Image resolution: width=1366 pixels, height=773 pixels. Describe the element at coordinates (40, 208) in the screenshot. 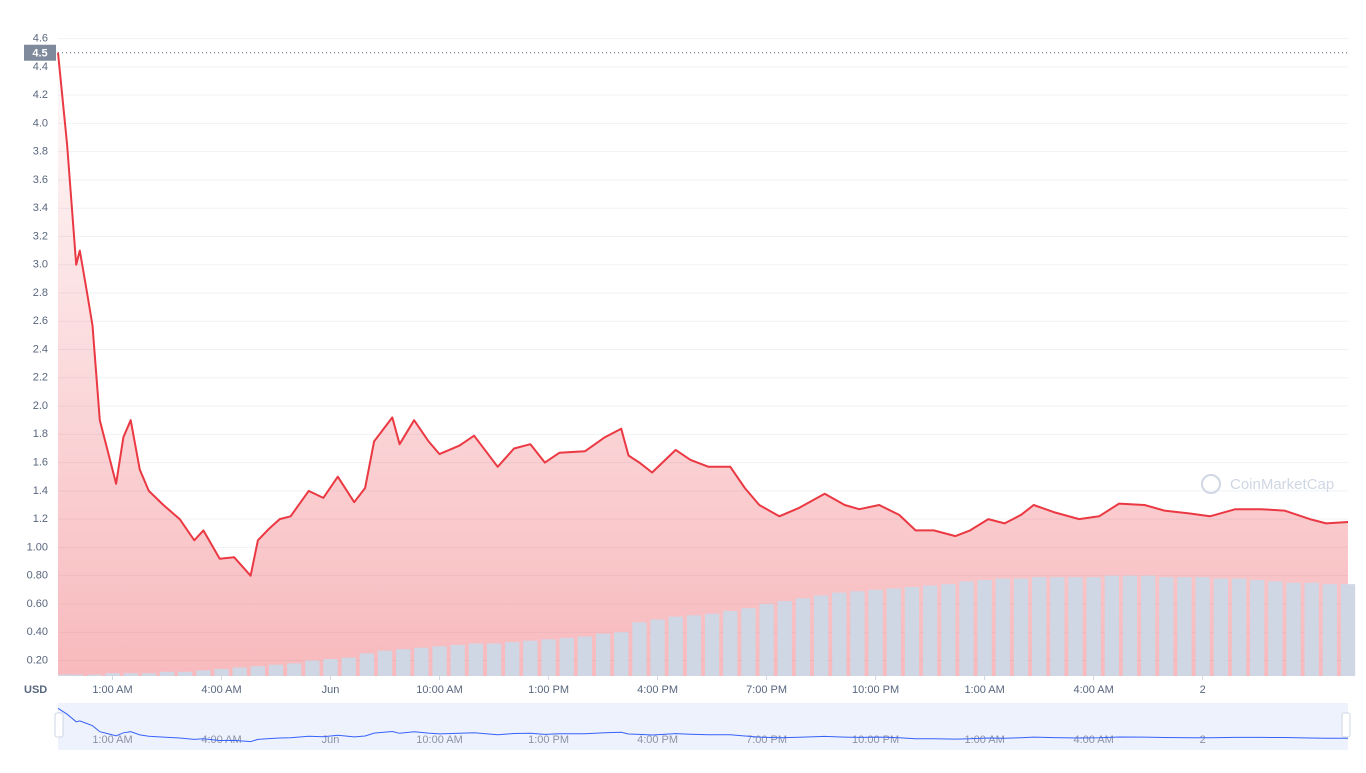

I see `y-tick-label: 3.4` at that location.